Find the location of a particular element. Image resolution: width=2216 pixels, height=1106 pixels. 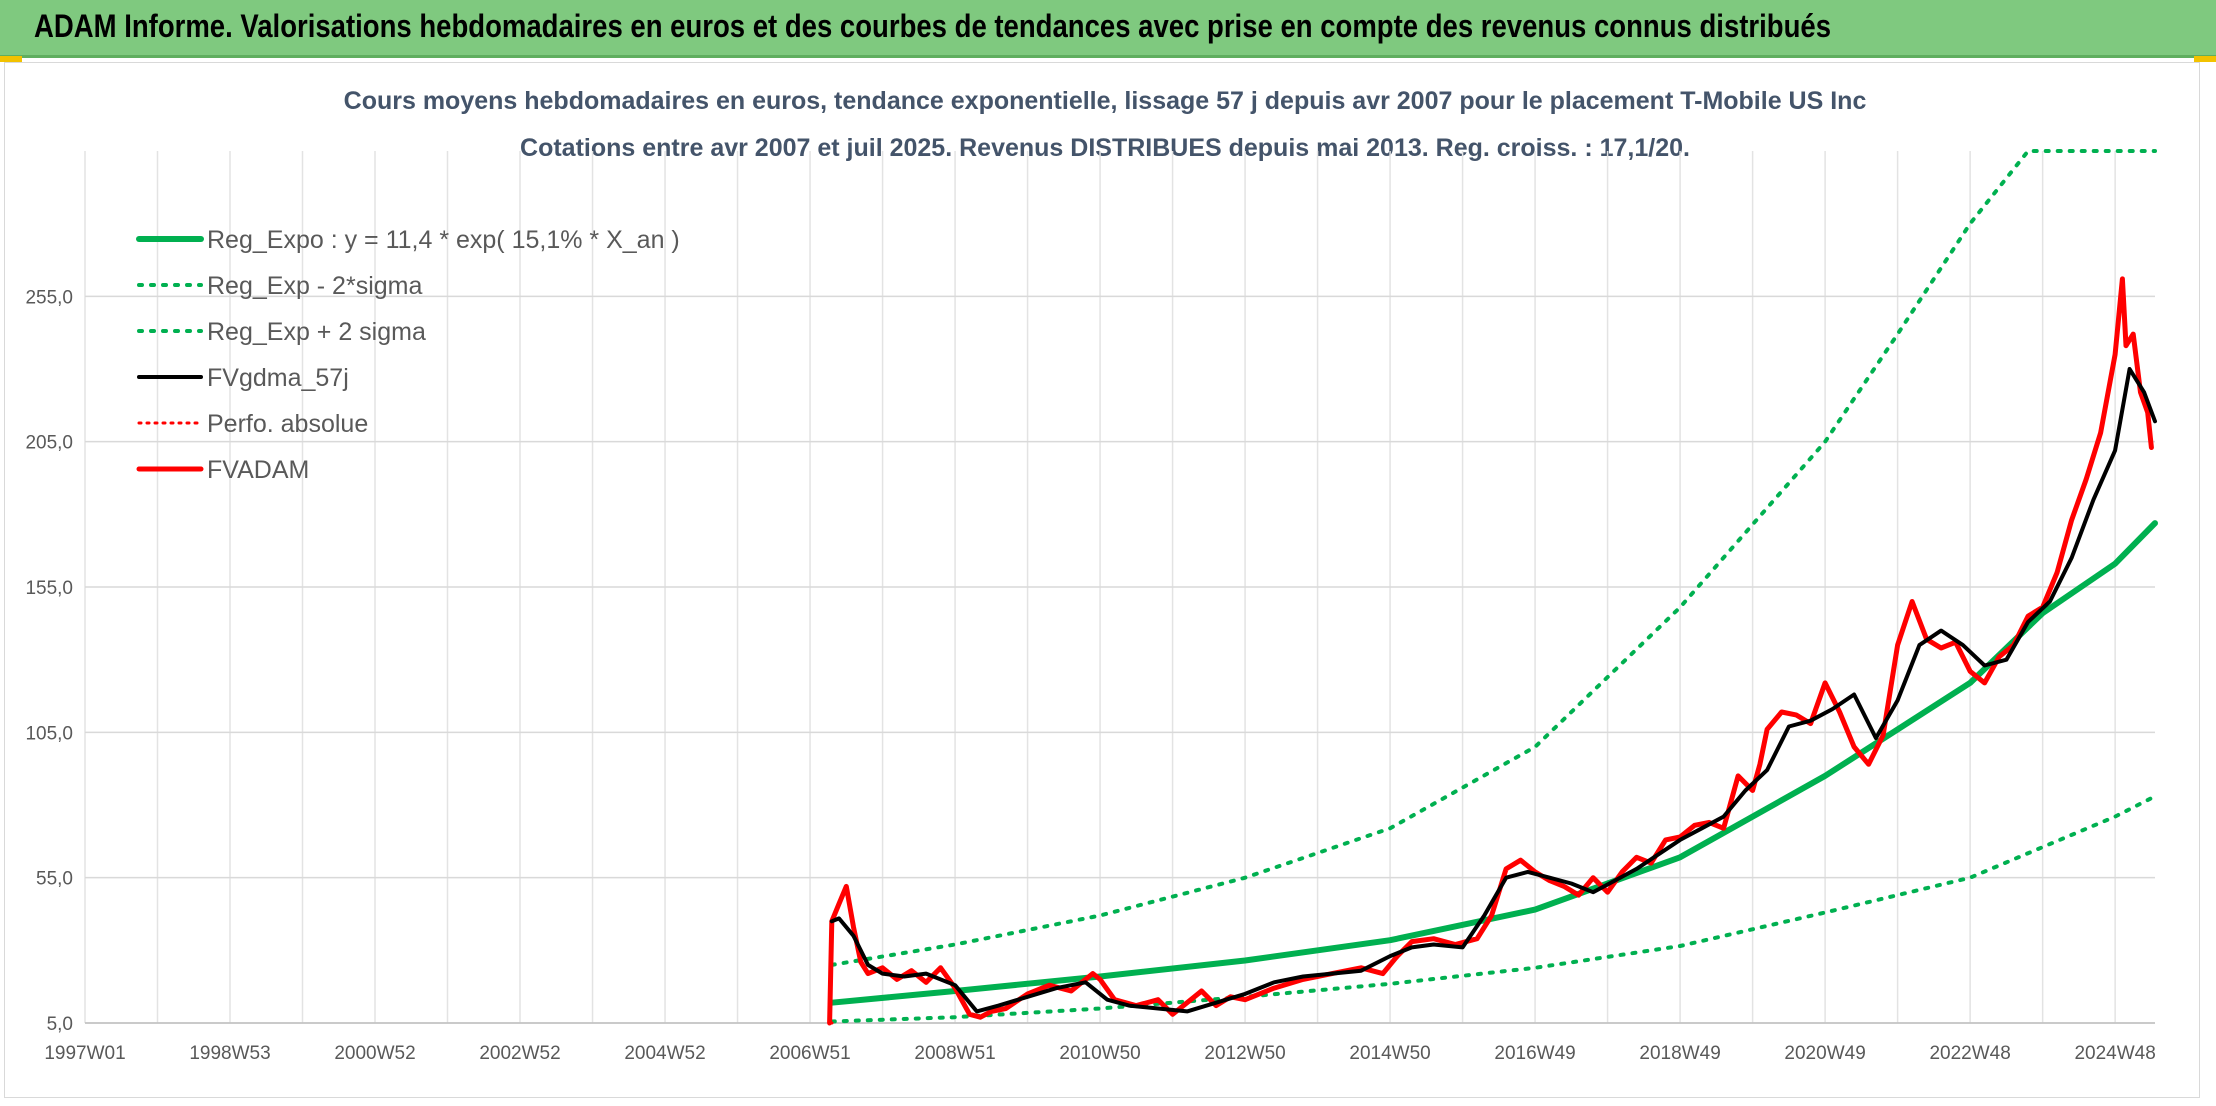

x-tick-label: 1998W53 is located at coordinates (229, 1053).